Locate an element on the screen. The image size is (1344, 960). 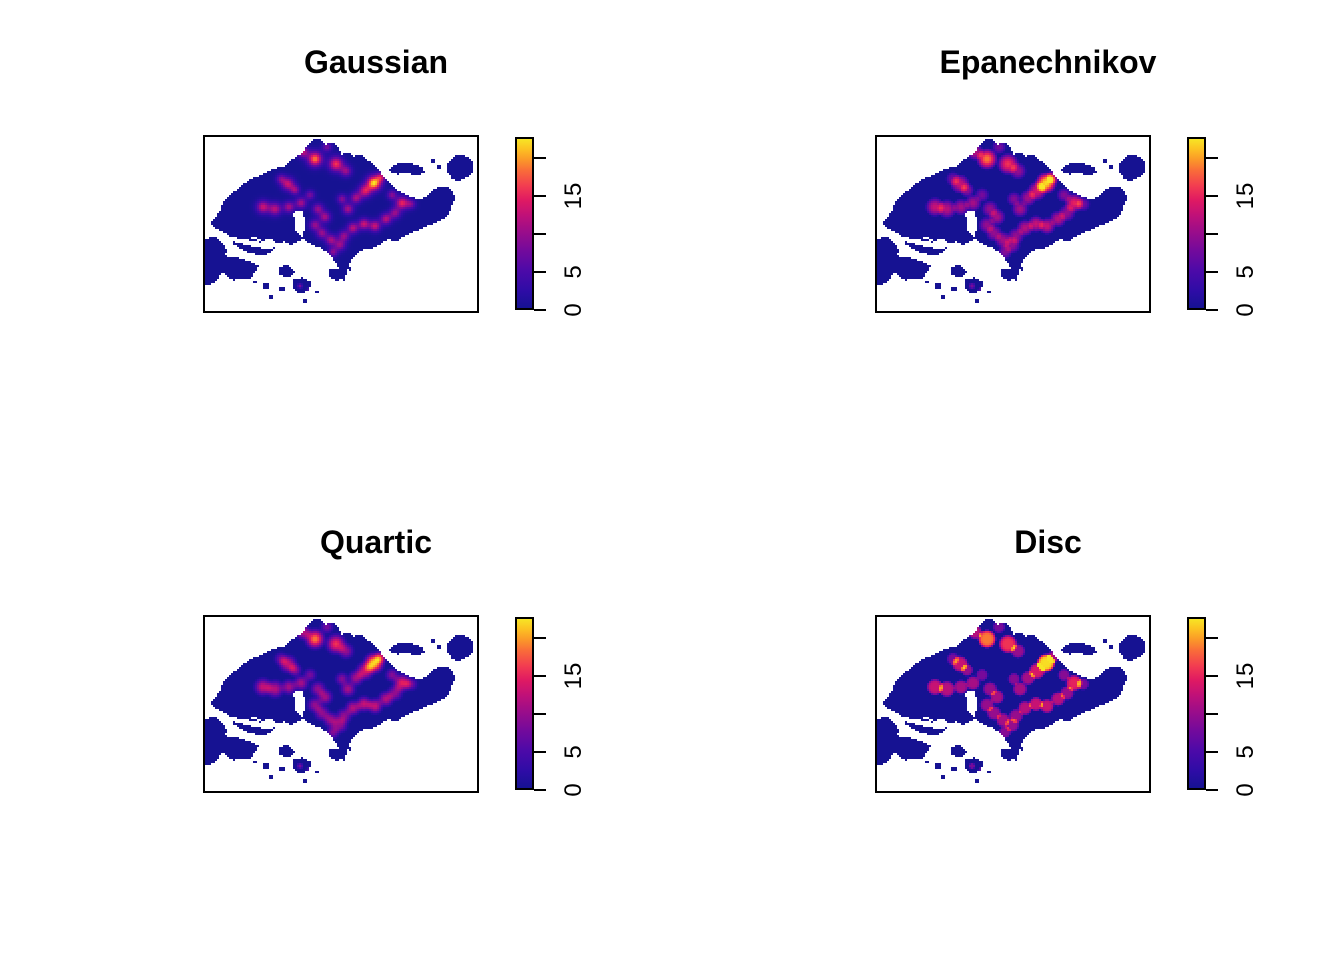
panel-title: Disc is located at coordinates (1048, 542).